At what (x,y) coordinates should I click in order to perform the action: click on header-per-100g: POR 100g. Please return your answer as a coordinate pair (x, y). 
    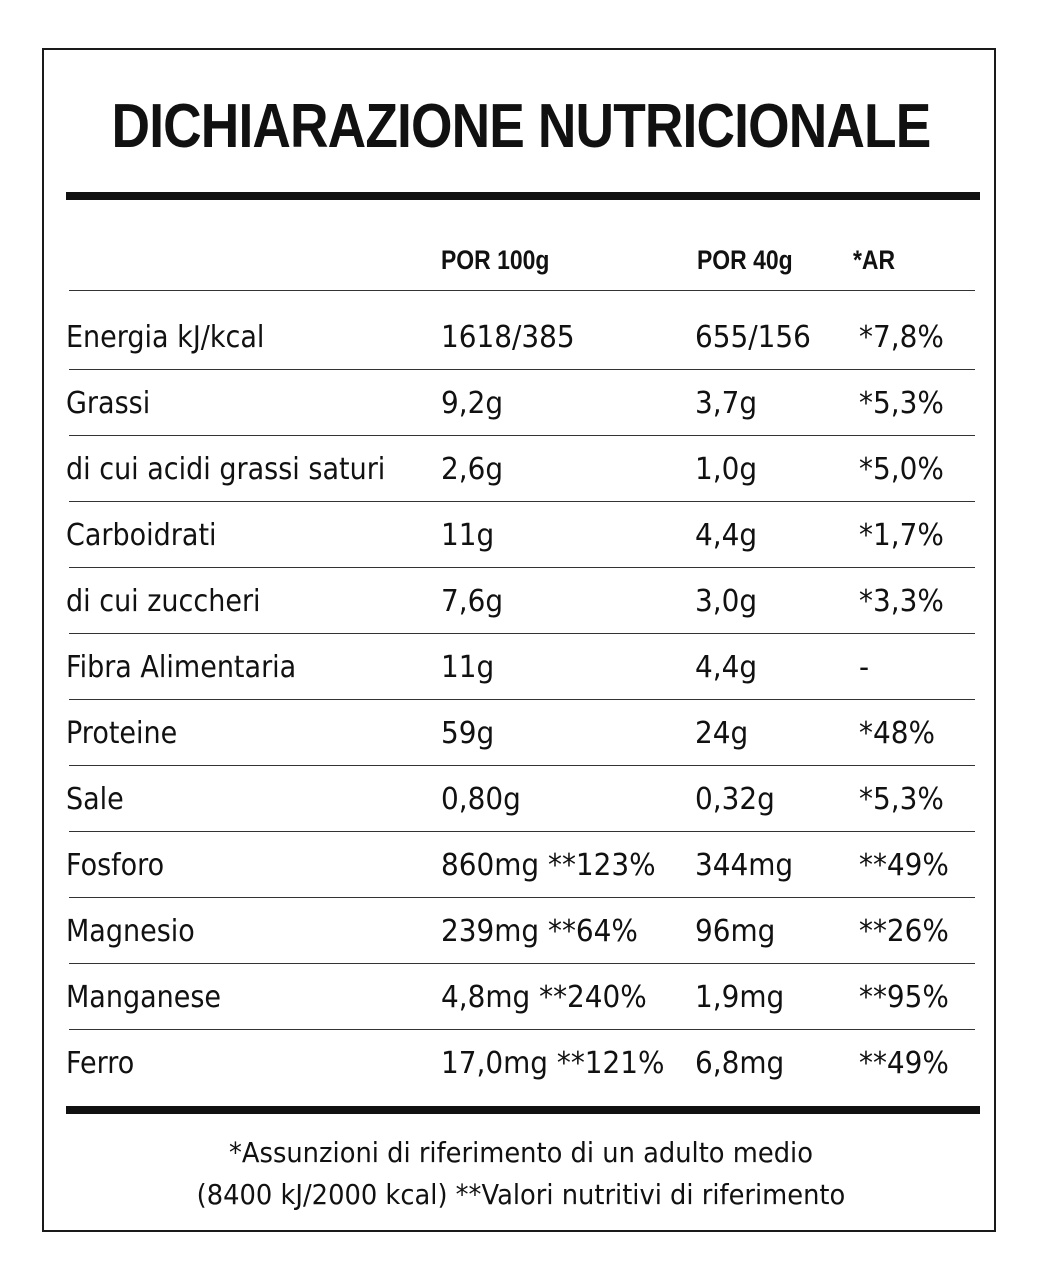
    Looking at the image, I should click on (495, 260).